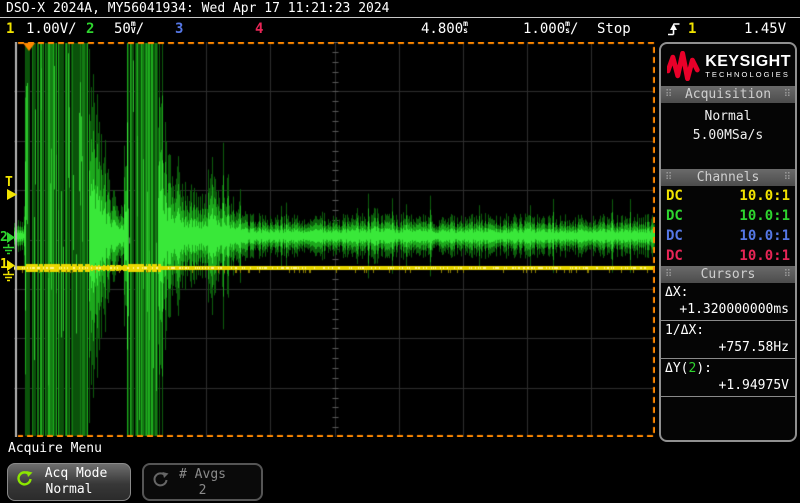 The image size is (800, 503). What do you see at coordinates (728, 311) in the screenshot?
I see `delta-x-value: +1.320000000ms` at bounding box center [728, 311].